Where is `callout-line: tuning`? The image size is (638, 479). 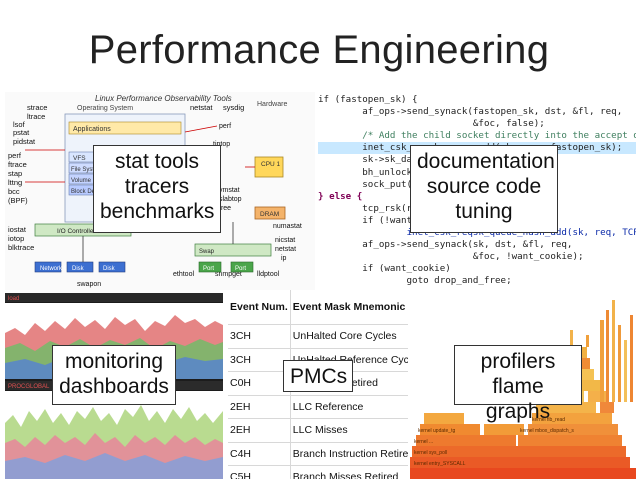
callout-line: tuning is located at coordinates (484, 211).